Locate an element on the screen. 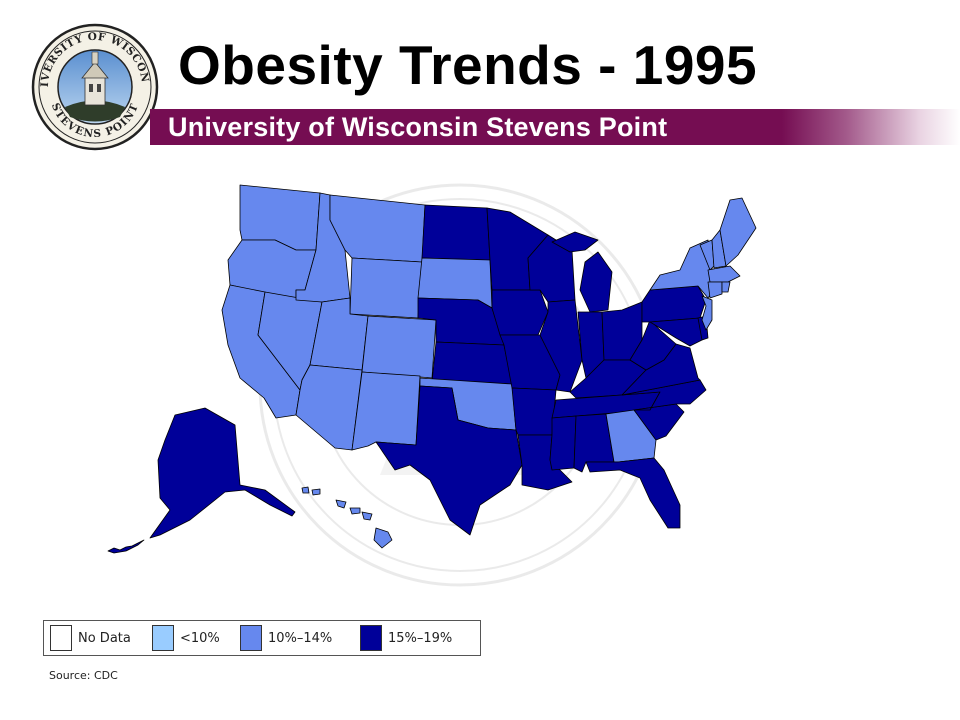 The image size is (960, 720). state-AK-chain is located at coordinates (126, 546).